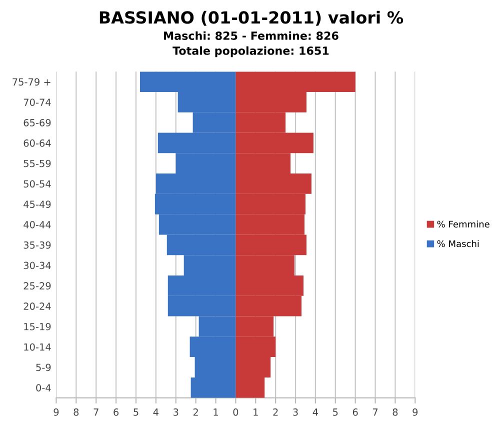 This screenshot has height=421, width=502. Describe the element at coordinates (252, 18) in the screenshot. I see `chart-title: BASSIANO (01-01-2011) valori %` at that location.